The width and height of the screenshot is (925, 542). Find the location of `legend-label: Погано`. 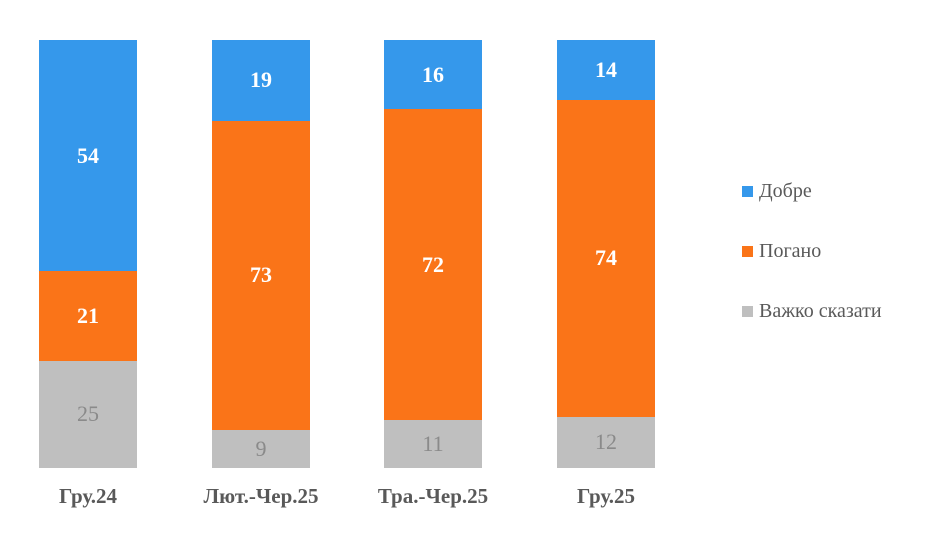

legend-label: Погано is located at coordinates (790, 251).